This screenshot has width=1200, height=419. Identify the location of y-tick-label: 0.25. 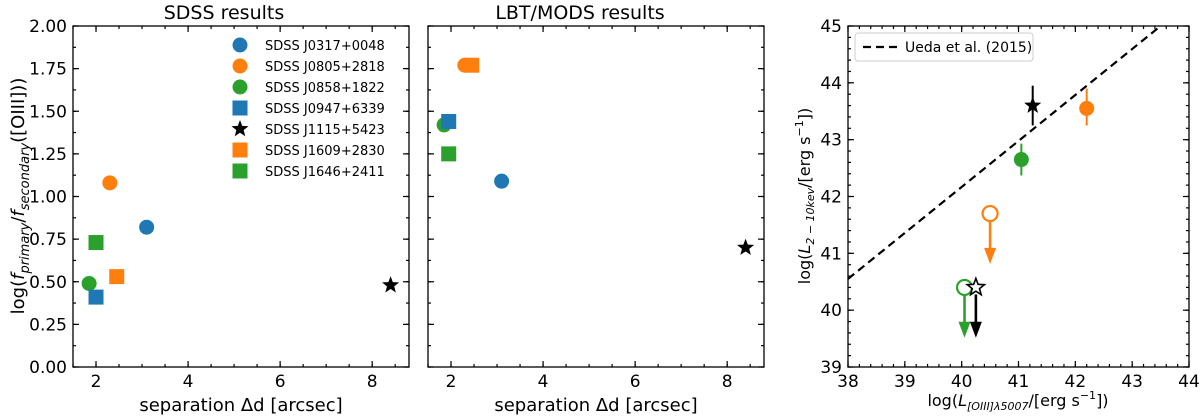
(48, 325).